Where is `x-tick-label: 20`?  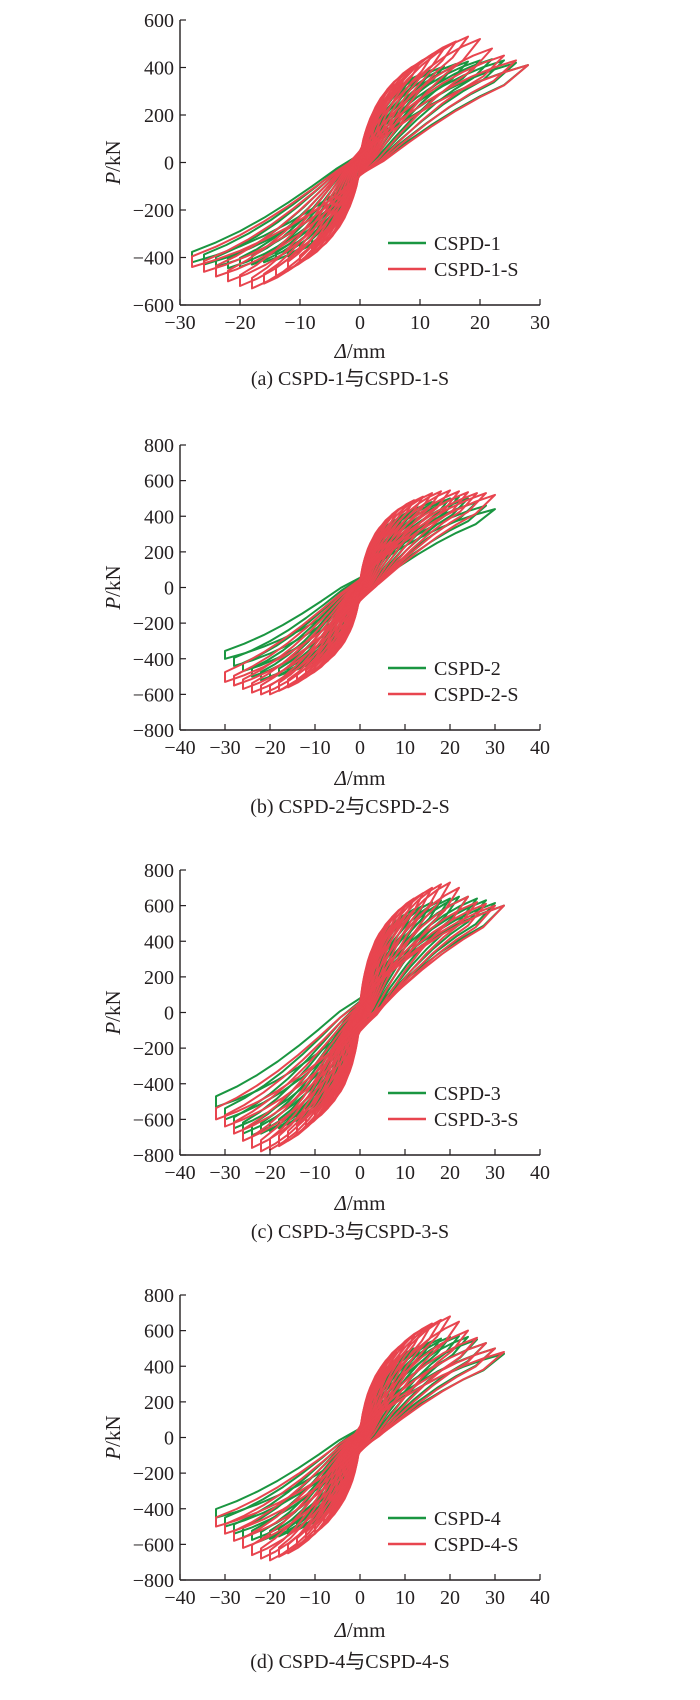
x-tick-label: 20 is located at coordinates (450, 748).